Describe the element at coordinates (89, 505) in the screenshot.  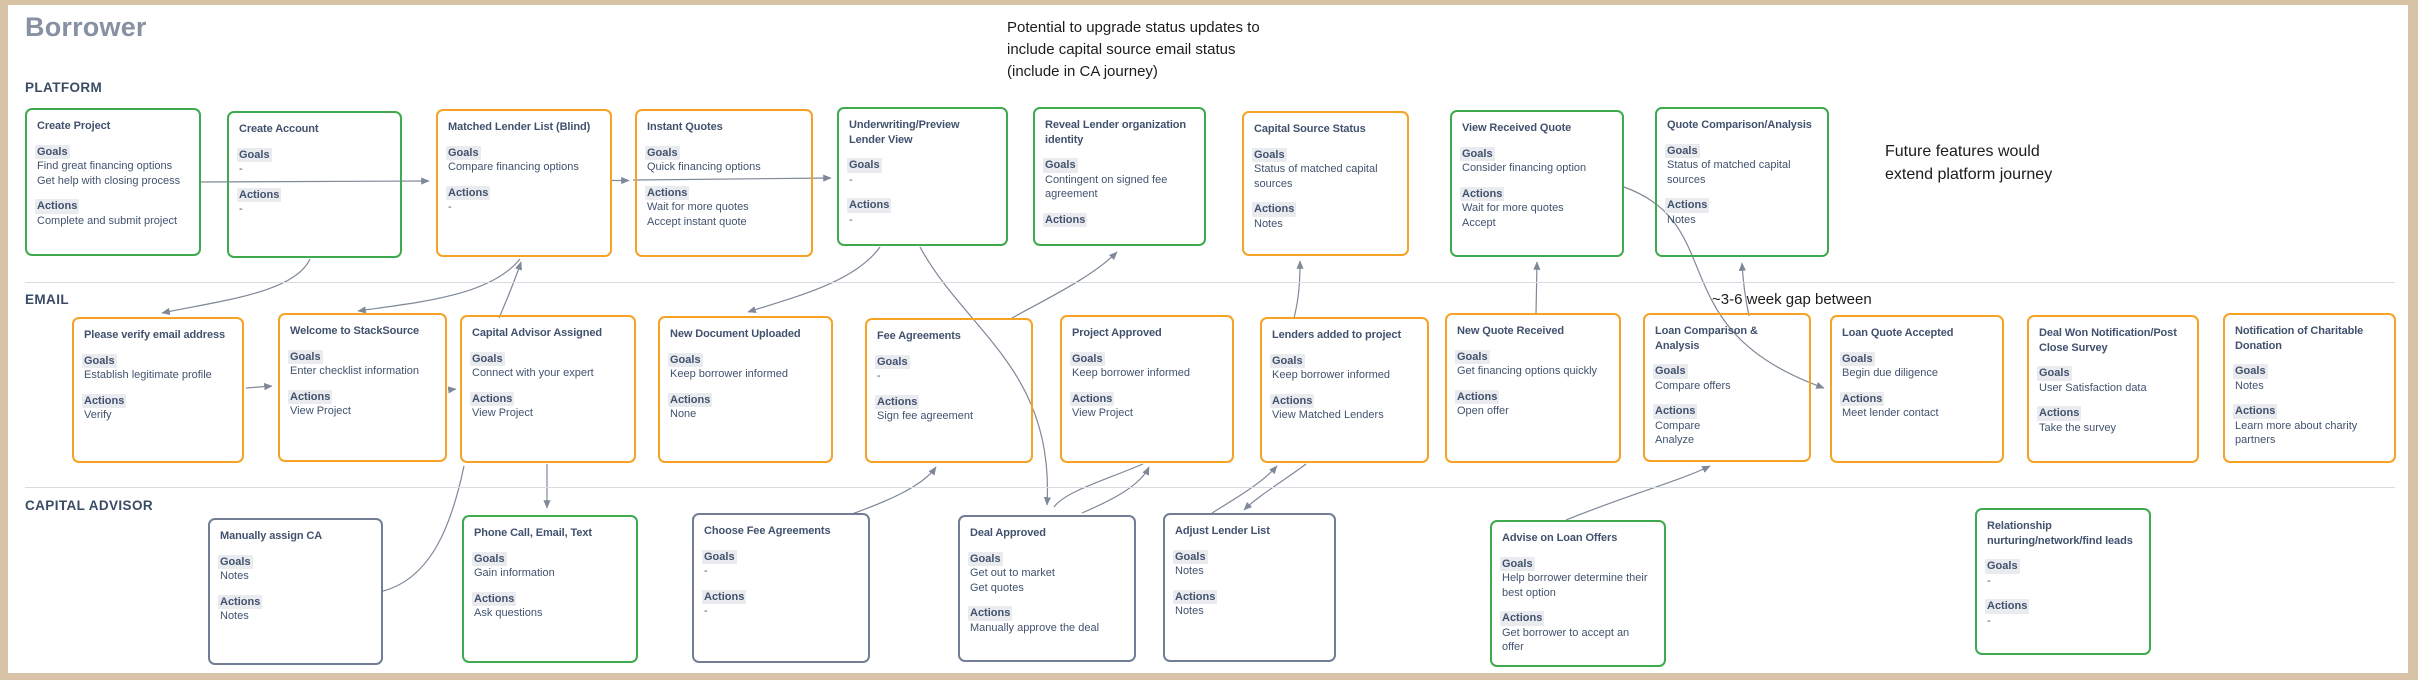
I see `lane-label-capital-advisor: CAPITAL ADVISOR` at that location.